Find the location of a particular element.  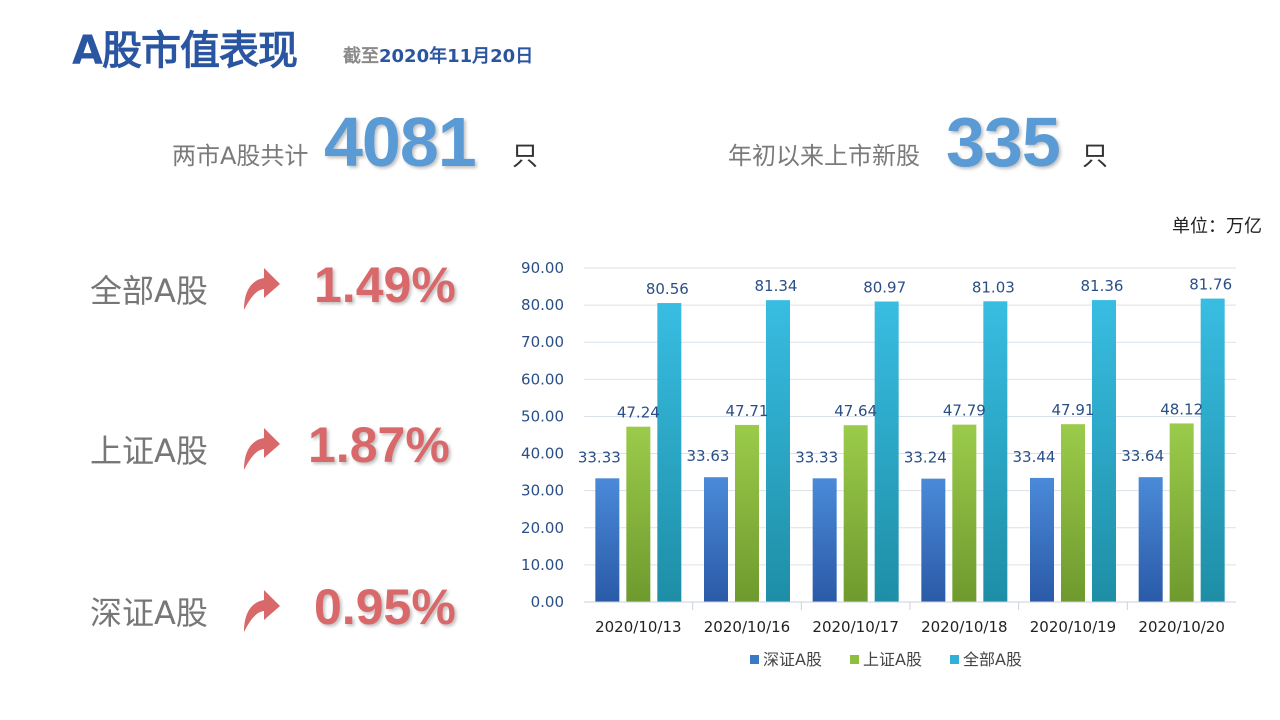

data-label: 81.76 is located at coordinates (1210, 285).